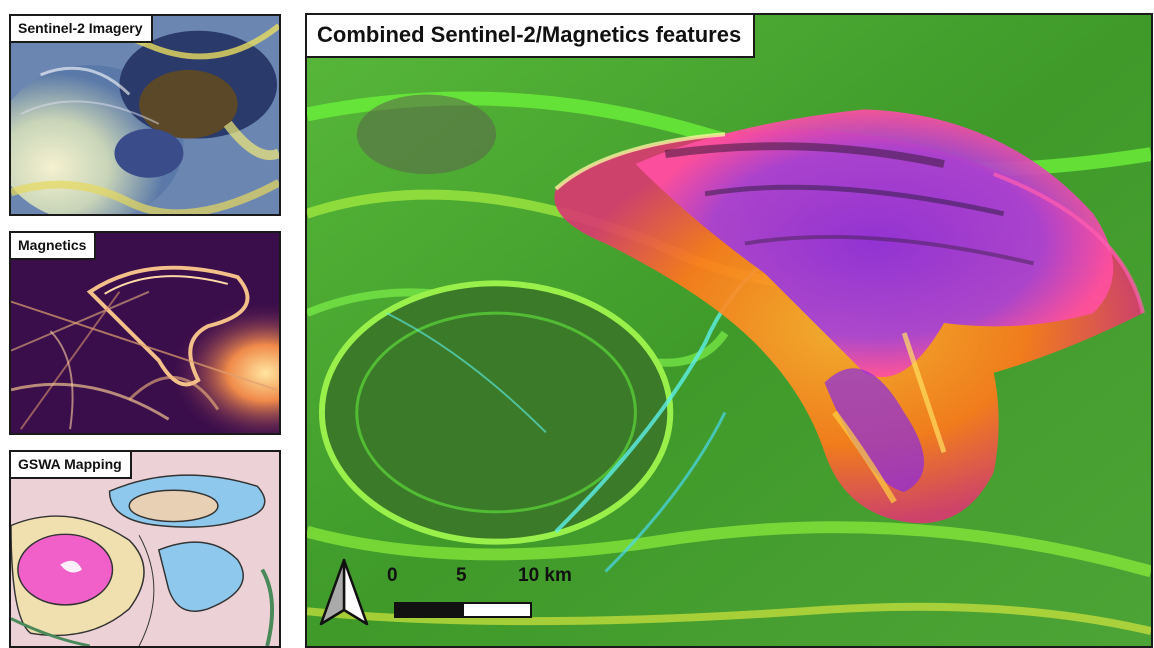  Describe the element at coordinates (71, 465) in the screenshot. I see `gswa-mapping-label: GSWA Mapping` at that location.